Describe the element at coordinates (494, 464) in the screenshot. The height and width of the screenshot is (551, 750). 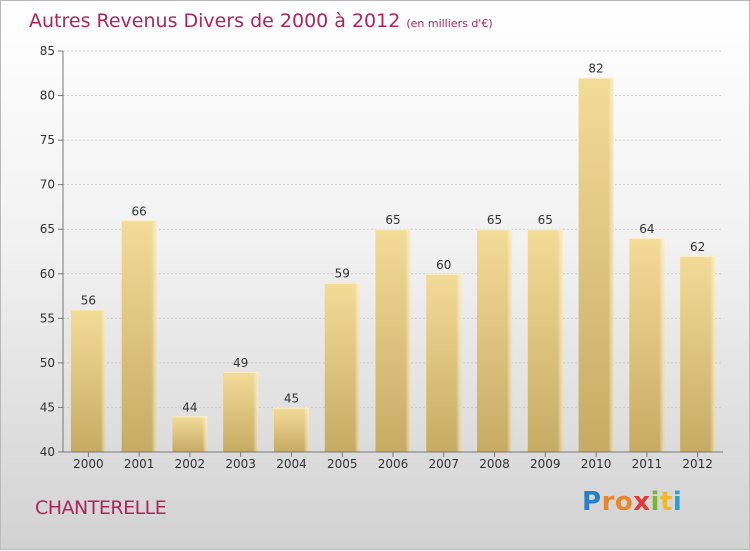
I see `x-tick-label-2008: 2008` at that location.